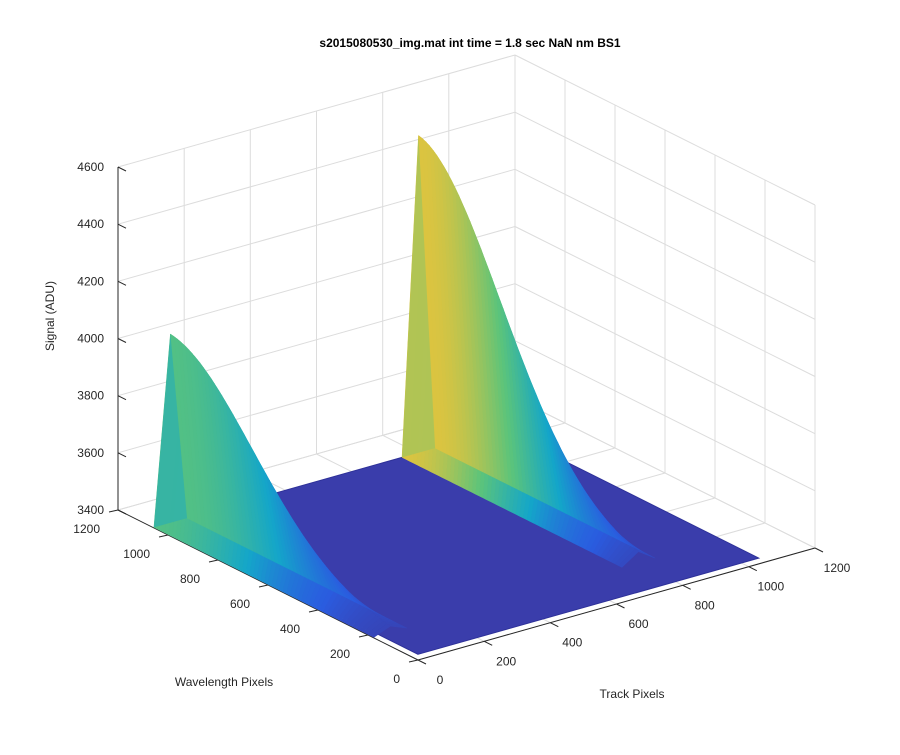  What do you see at coordinates (396, 679) in the screenshot?
I see `y-tick-label: 0` at bounding box center [396, 679].